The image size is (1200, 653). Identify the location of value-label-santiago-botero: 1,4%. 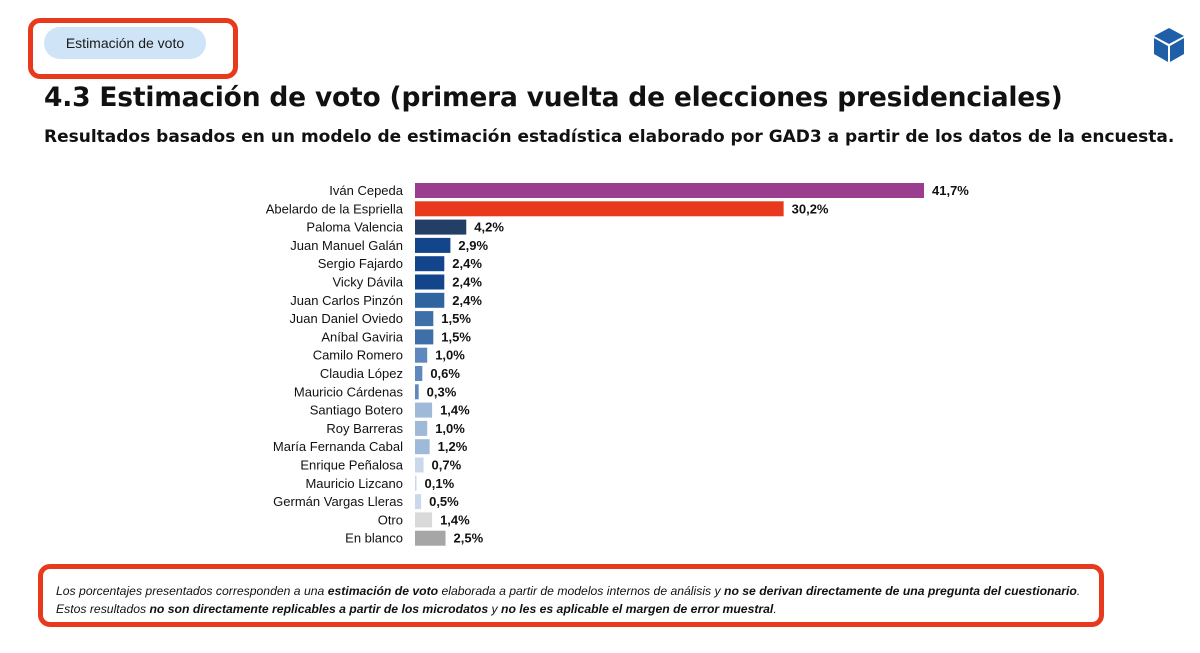
(455, 410).